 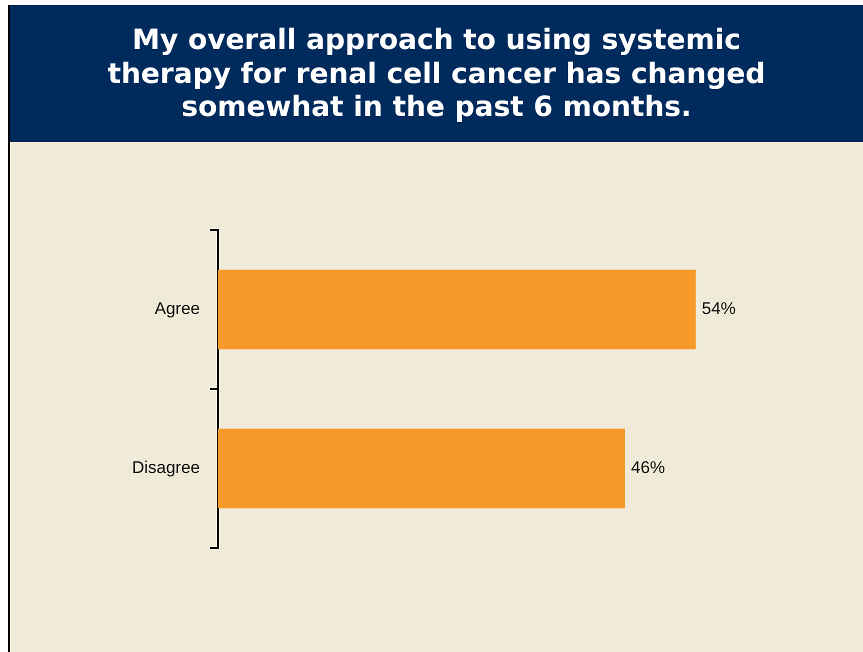 I want to click on data-label: 46%, so click(x=648, y=468).